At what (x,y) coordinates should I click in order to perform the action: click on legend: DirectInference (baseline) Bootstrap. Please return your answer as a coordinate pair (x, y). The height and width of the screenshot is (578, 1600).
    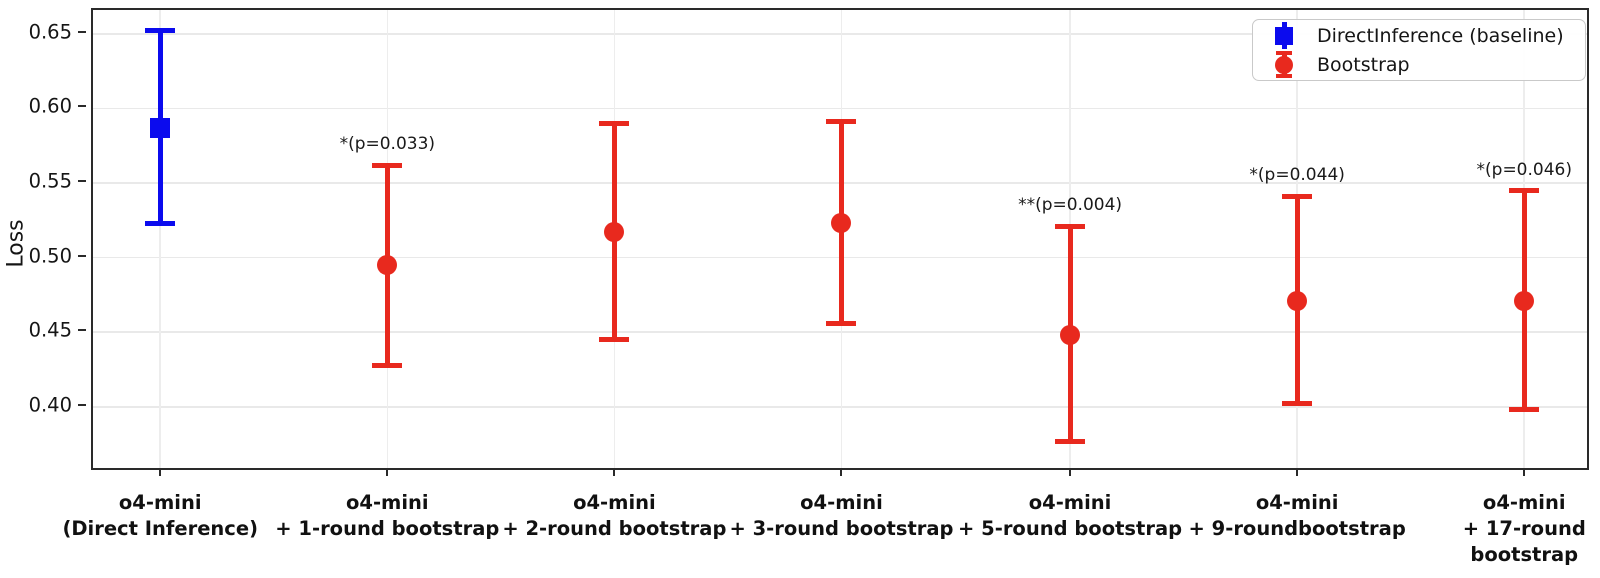
    Looking at the image, I should click on (1419, 50).